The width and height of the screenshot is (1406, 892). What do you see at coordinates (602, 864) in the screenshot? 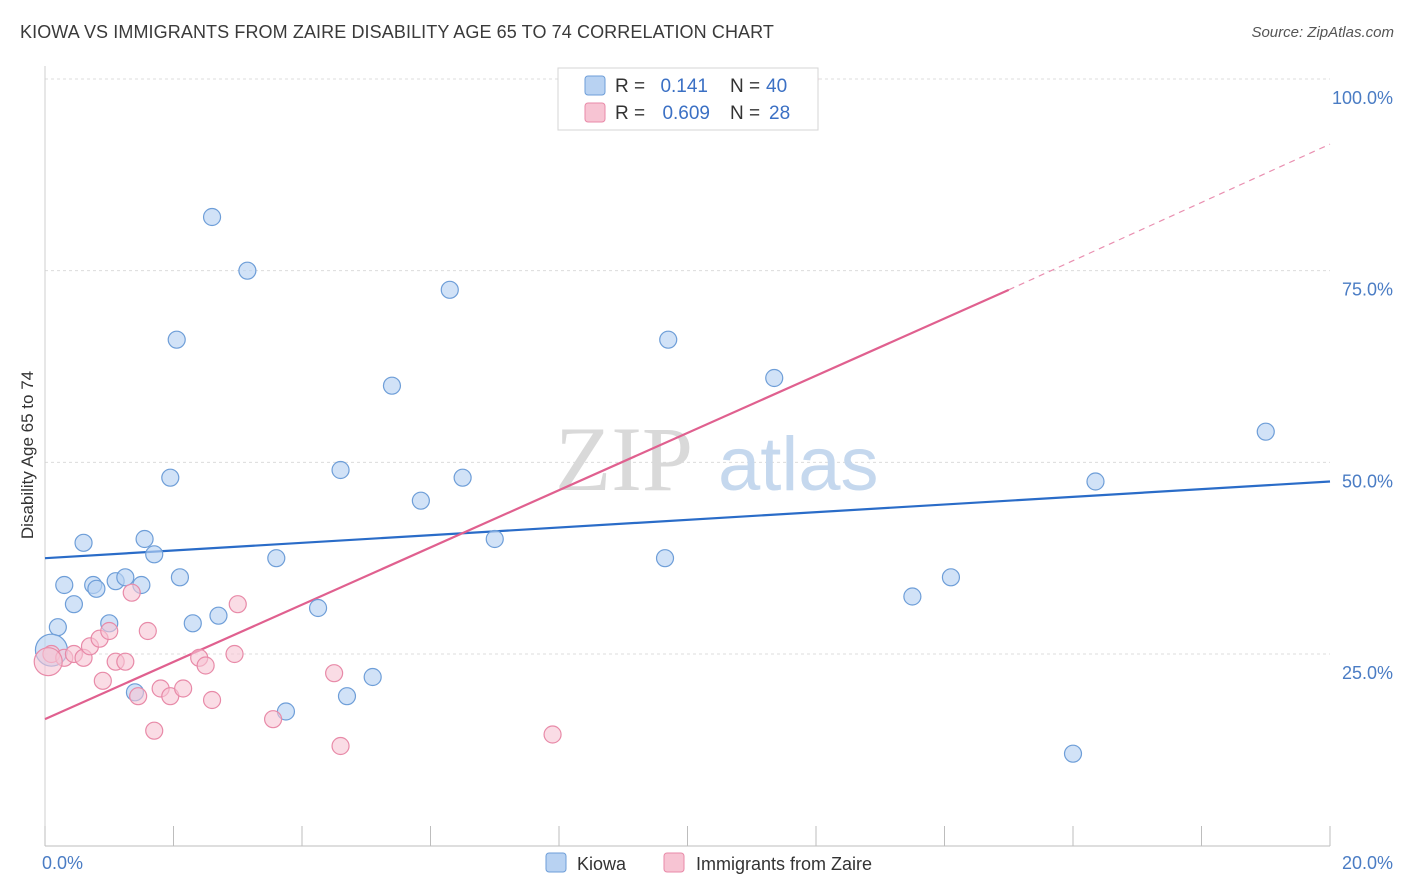
I see `legend-kiowa-label: Kiowa` at bounding box center [602, 864].